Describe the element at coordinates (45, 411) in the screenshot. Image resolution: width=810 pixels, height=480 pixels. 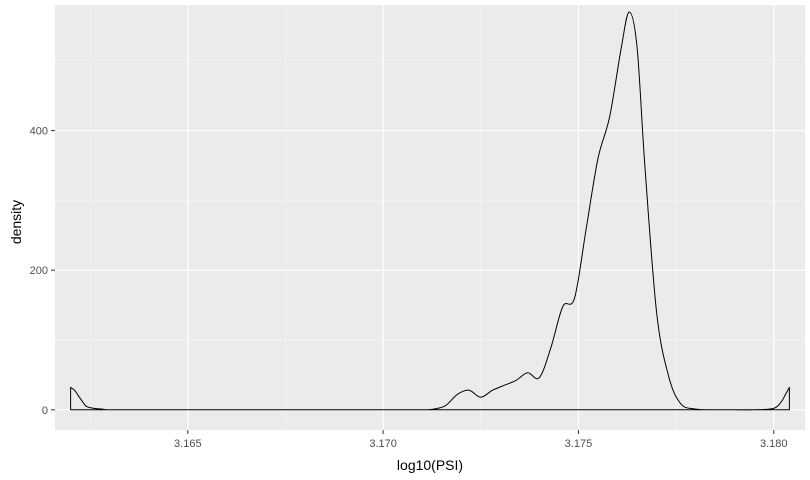
I see `y-tick-label: 0` at that location.